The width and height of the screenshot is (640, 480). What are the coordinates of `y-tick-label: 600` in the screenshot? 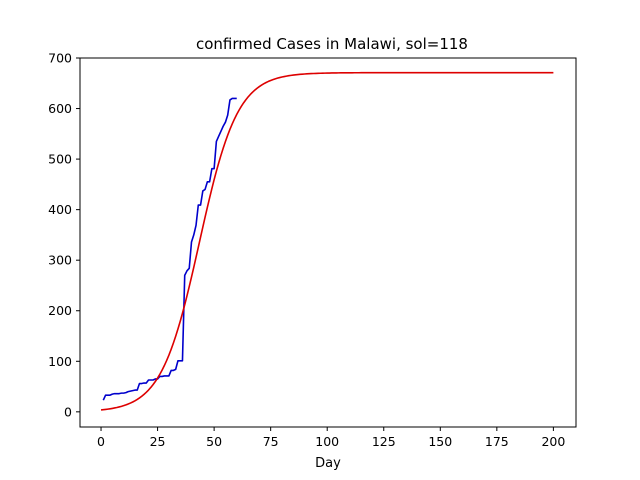 It's located at (60, 108).